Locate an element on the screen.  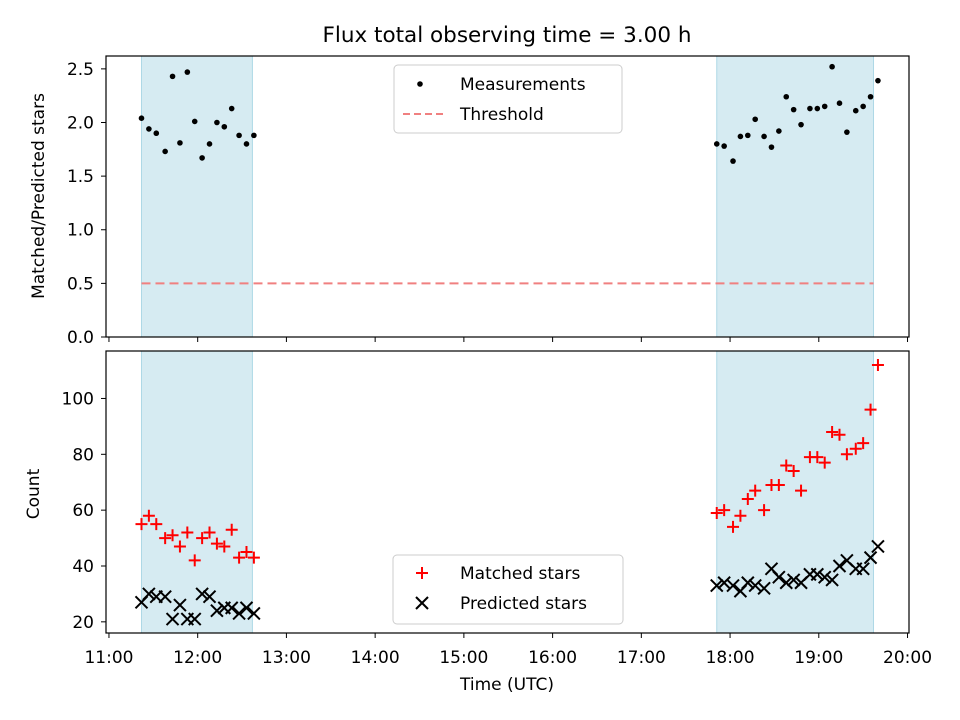
x-tick-label: 14:00 is located at coordinates (375, 658).